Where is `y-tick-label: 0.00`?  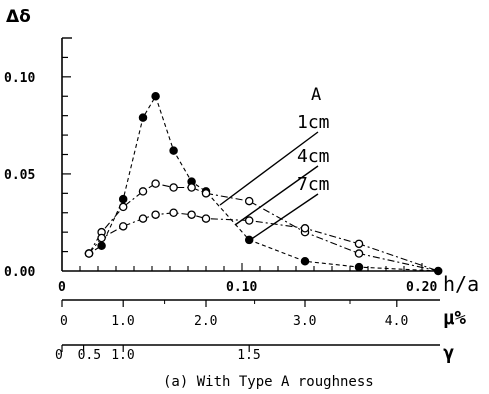
y-tick-label: 0.00 is located at coordinates (19, 272).